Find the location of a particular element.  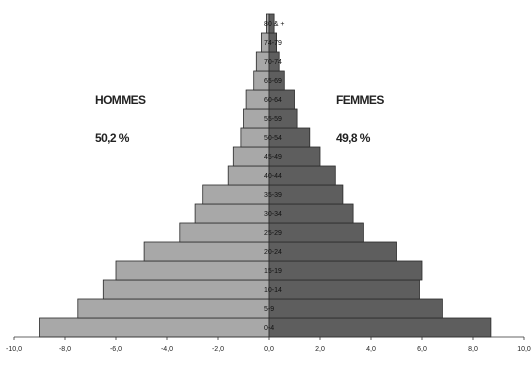

age-label-80-: 80 & + is located at coordinates (274, 24).